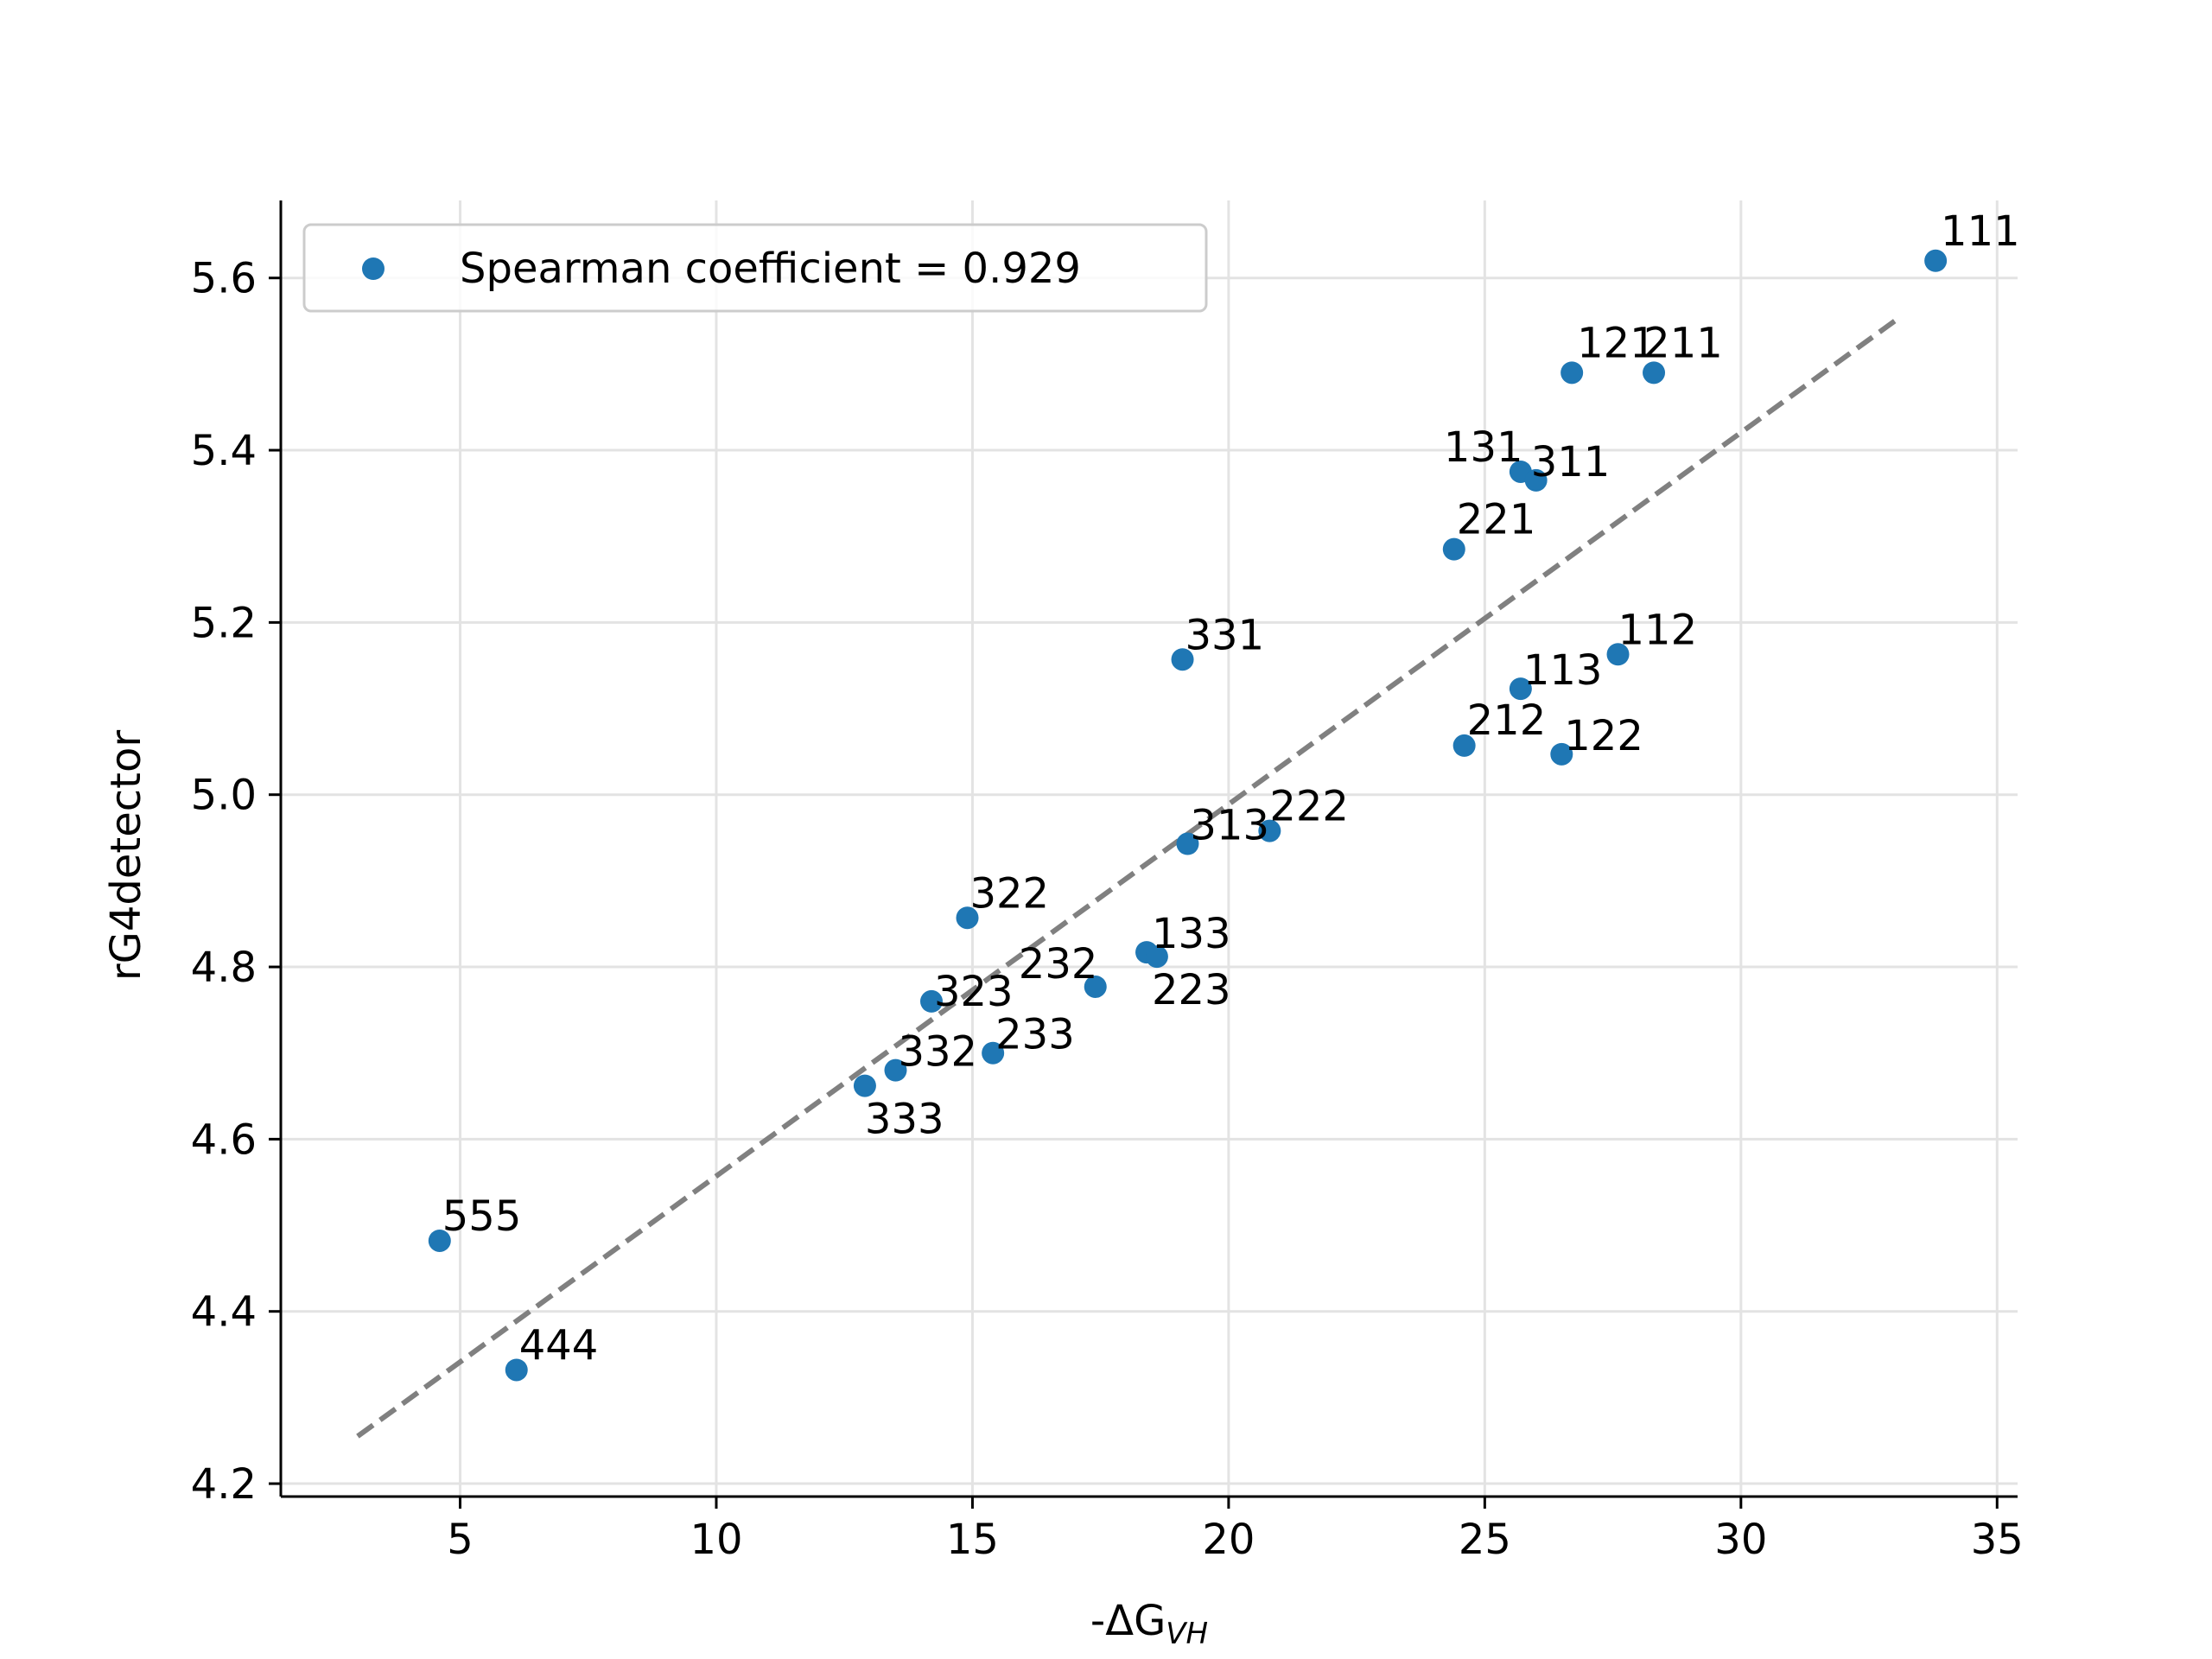 Image resolution: width=2212 pixels, height=1659 pixels. What do you see at coordinates (224, 1312) in the screenshot?
I see `y-tick-label: 4.4` at bounding box center [224, 1312].